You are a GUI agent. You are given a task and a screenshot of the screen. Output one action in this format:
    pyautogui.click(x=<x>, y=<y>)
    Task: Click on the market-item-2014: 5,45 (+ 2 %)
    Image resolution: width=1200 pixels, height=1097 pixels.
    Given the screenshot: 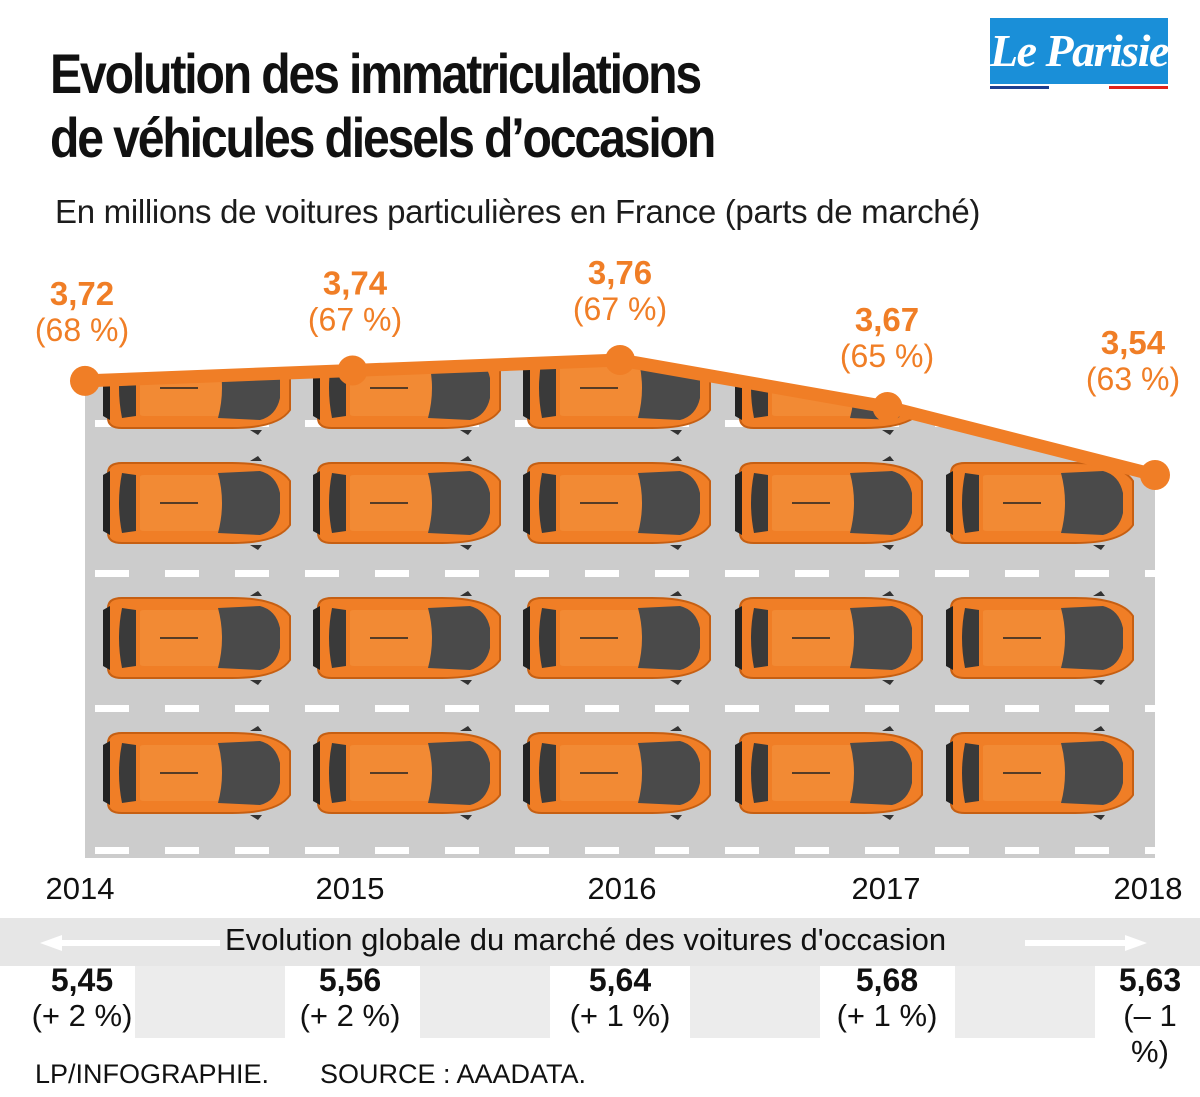 What is the action you would take?
    pyautogui.click(x=82, y=998)
    